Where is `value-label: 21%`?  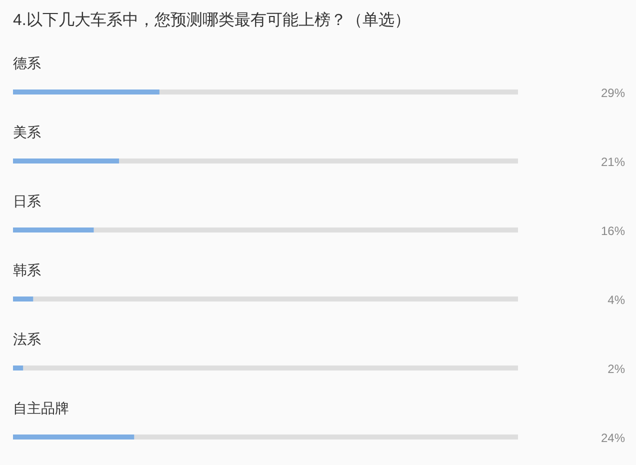
value-label: 21% is located at coordinates (612, 162).